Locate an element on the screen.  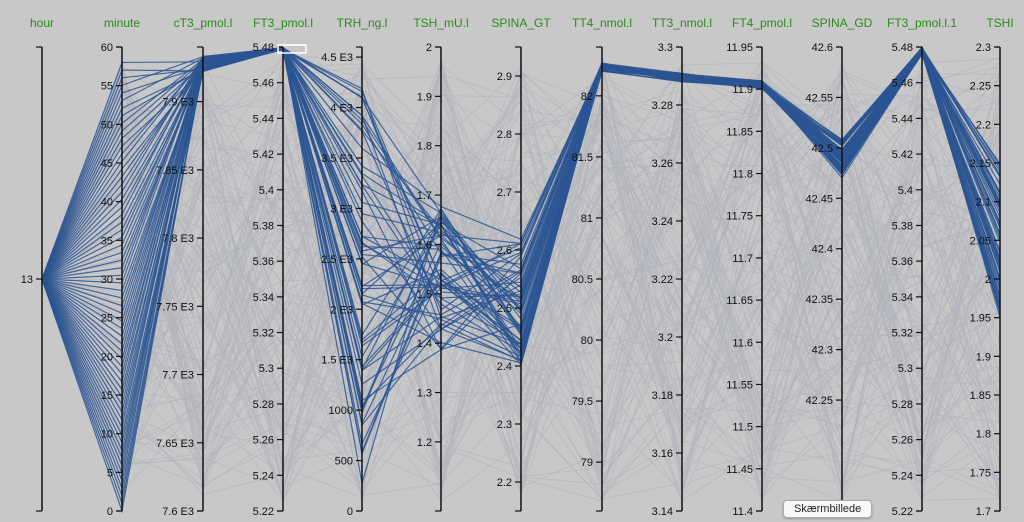
tick-label: 30 is located at coordinates (107, 280).